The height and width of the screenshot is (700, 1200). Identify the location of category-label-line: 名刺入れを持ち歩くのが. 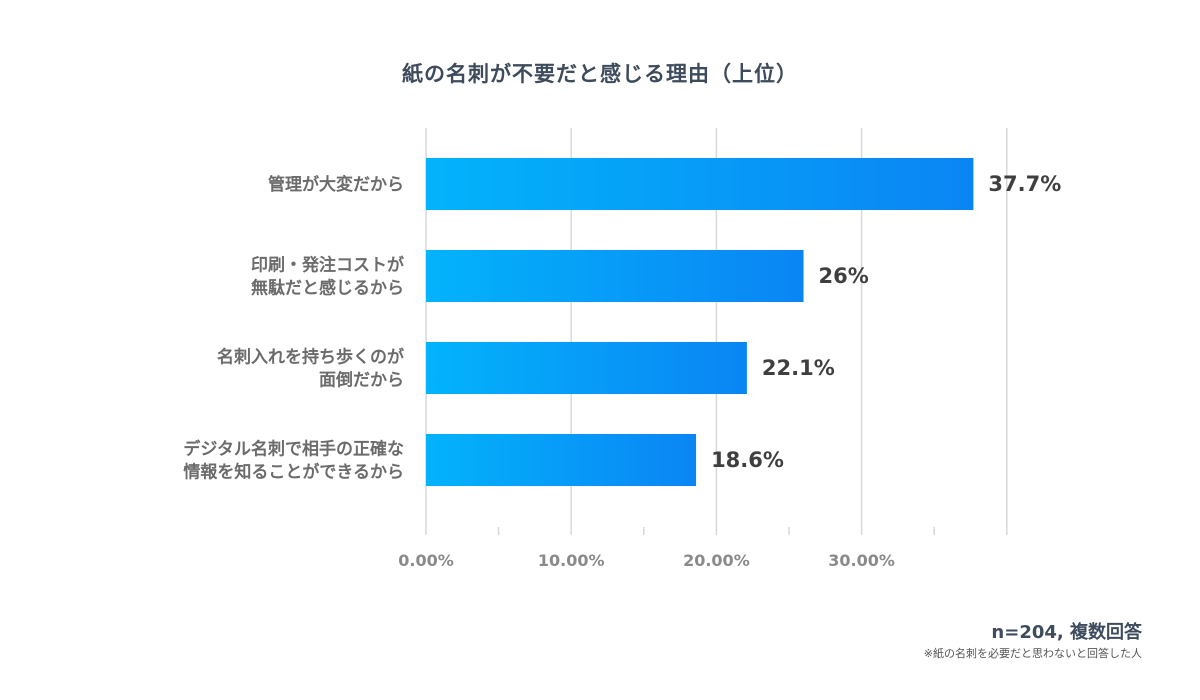
(310, 357).